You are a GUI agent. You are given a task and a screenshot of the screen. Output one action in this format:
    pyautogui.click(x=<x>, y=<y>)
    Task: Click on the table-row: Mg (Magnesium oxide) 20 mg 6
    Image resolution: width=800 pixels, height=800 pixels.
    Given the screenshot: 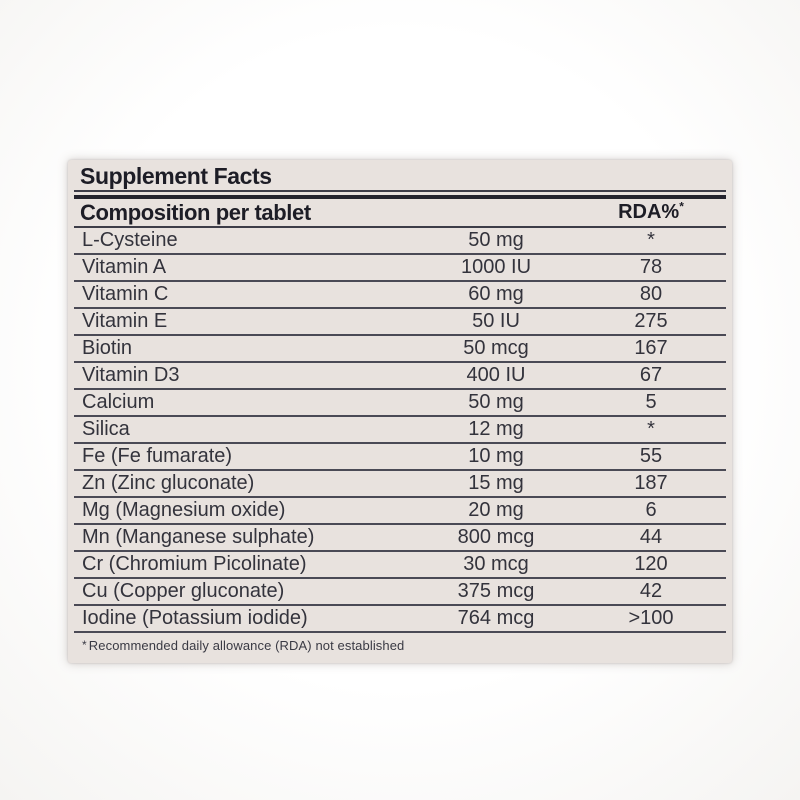 What is the action you would take?
    pyautogui.click(x=400, y=511)
    